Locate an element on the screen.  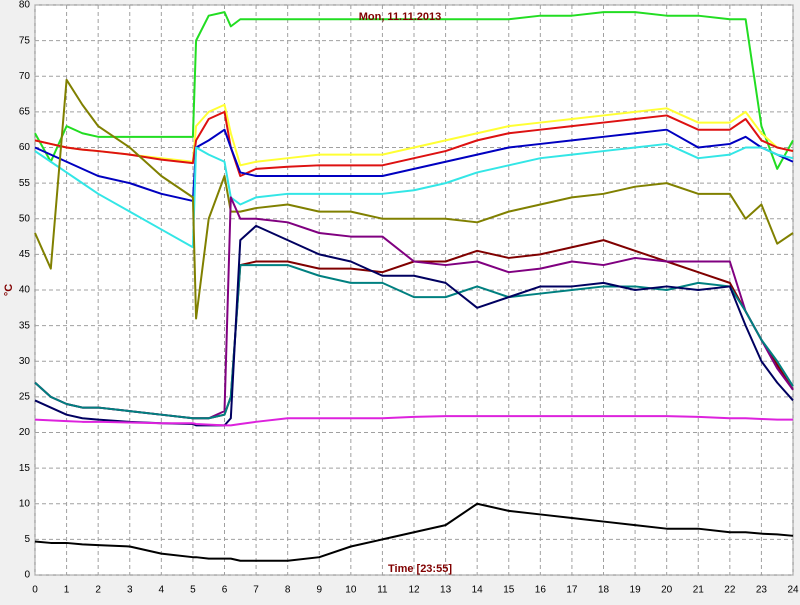
y-tick-label: 5 is located at coordinates (27, 539).